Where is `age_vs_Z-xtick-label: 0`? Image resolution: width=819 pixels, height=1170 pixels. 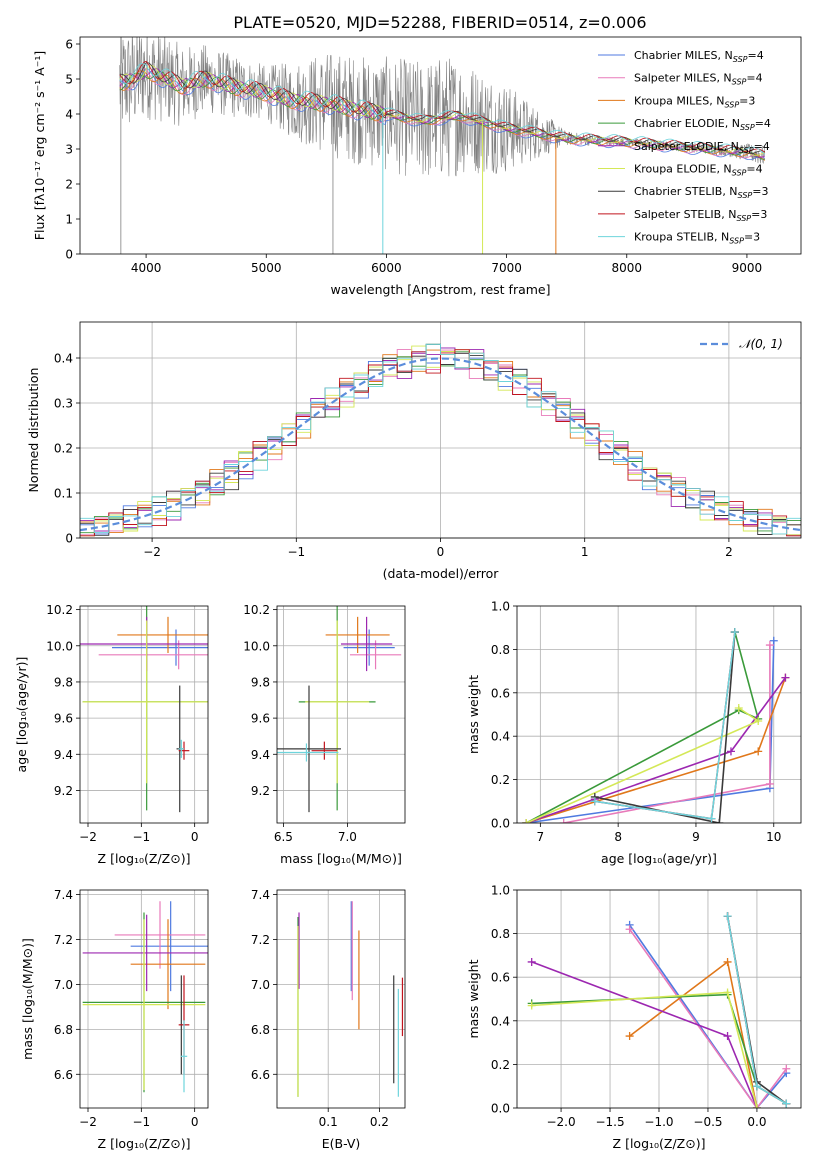
age_vs_Z-xtick-label: 0 is located at coordinates (195, 837).